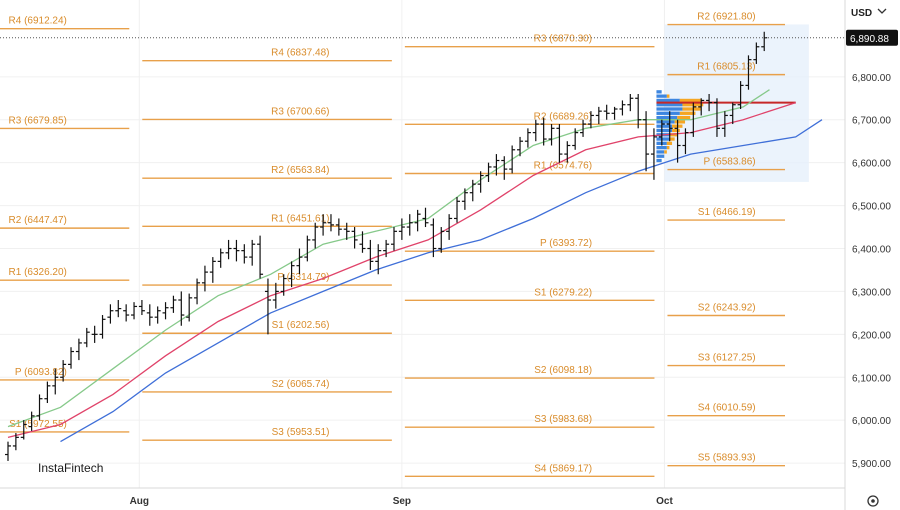  I want to click on currency-selector: USD, so click(869, 13).